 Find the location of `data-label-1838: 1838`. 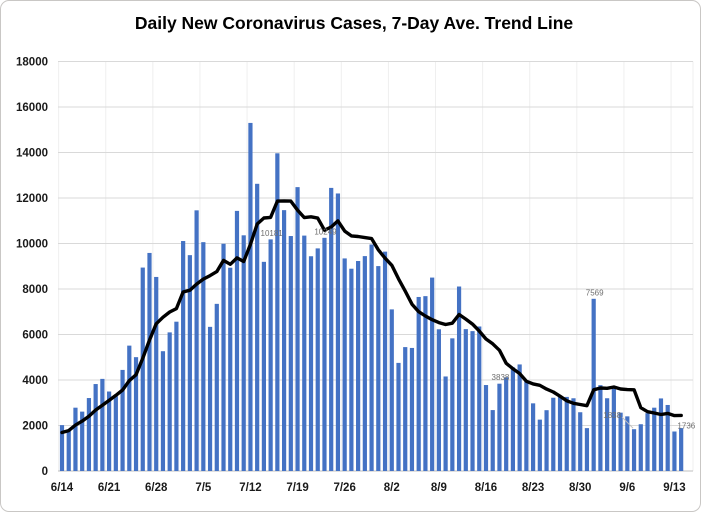

data-label-1838: 1838 is located at coordinates (612, 415).